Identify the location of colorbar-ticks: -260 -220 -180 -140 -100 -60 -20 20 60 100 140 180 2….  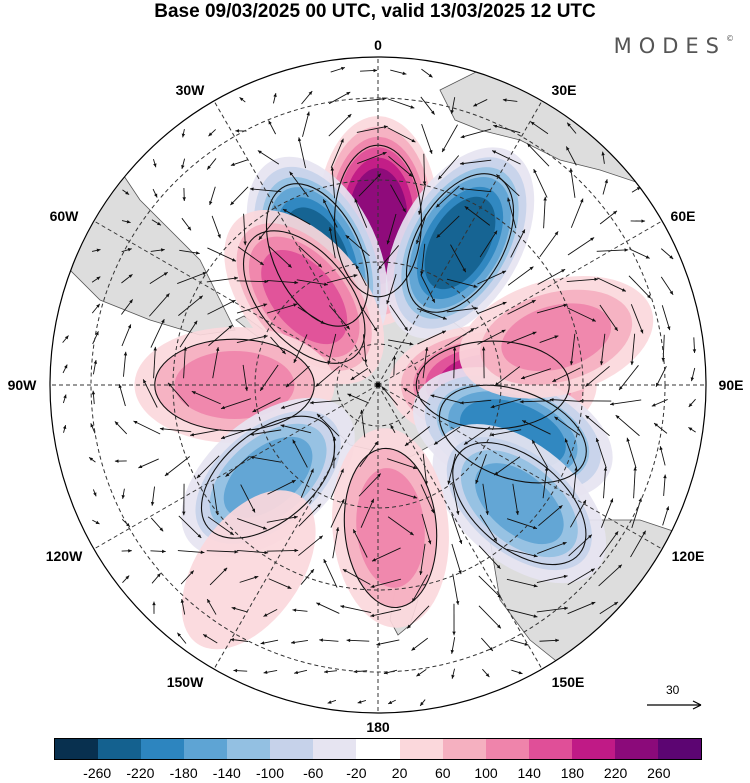
(375, 774).